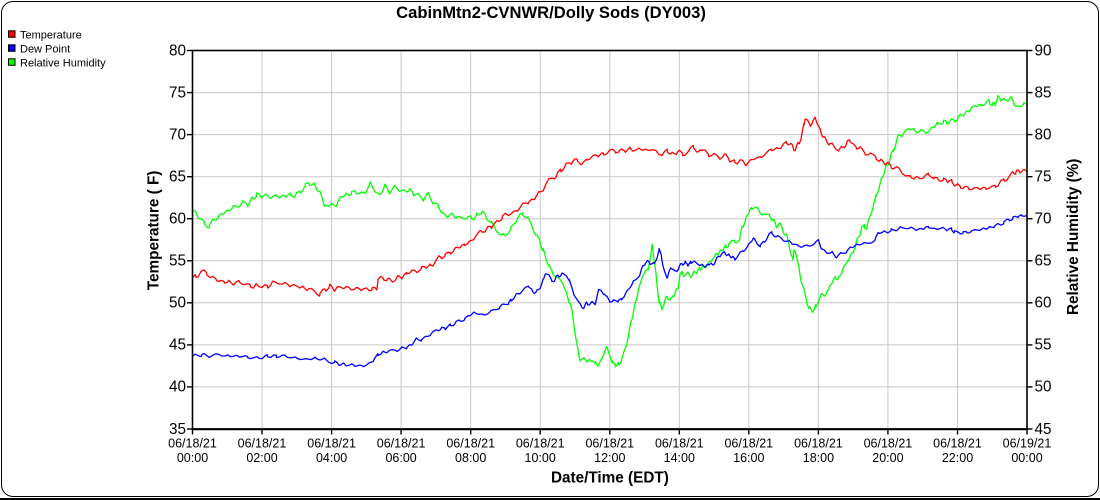 The width and height of the screenshot is (1100, 500). Describe the element at coordinates (540, 458) in the screenshot. I see `svg-text: 10:00` at that location.